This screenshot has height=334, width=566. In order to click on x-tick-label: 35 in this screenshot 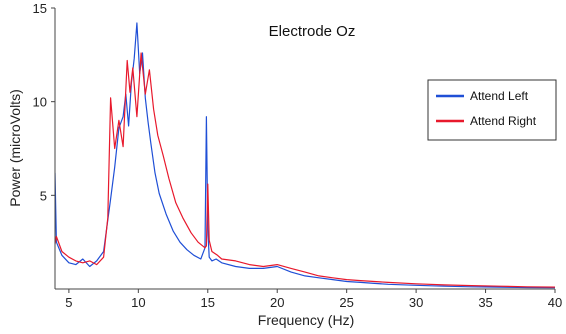, I will do `click(485, 302)`.